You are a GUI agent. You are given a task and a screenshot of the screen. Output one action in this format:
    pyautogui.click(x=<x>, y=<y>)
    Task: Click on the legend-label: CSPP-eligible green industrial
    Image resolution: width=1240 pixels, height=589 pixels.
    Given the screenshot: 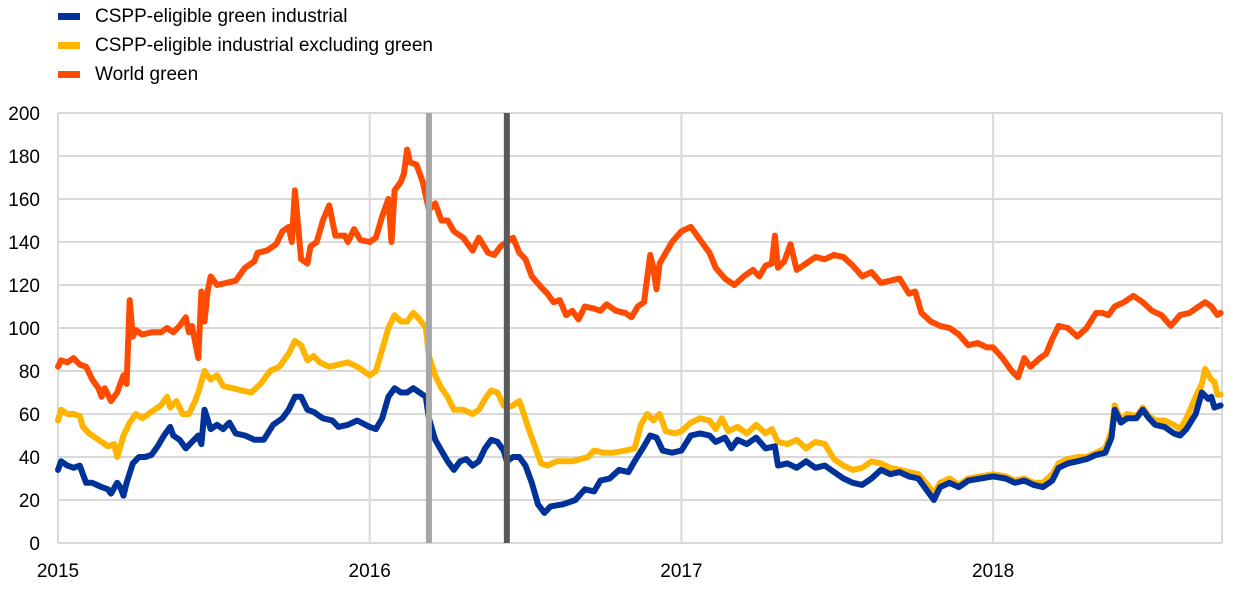 What is the action you would take?
    pyautogui.click(x=221, y=16)
    